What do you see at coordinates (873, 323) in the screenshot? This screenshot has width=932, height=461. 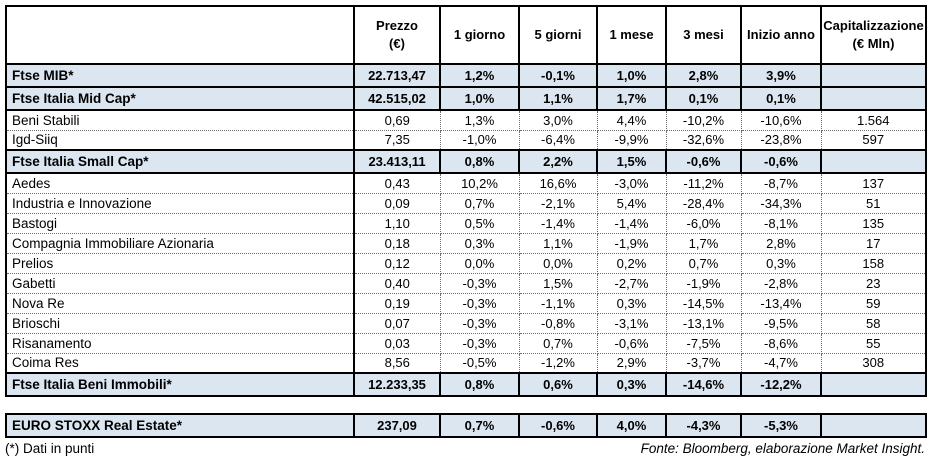 I see `cell-value: 58` at bounding box center [873, 323].